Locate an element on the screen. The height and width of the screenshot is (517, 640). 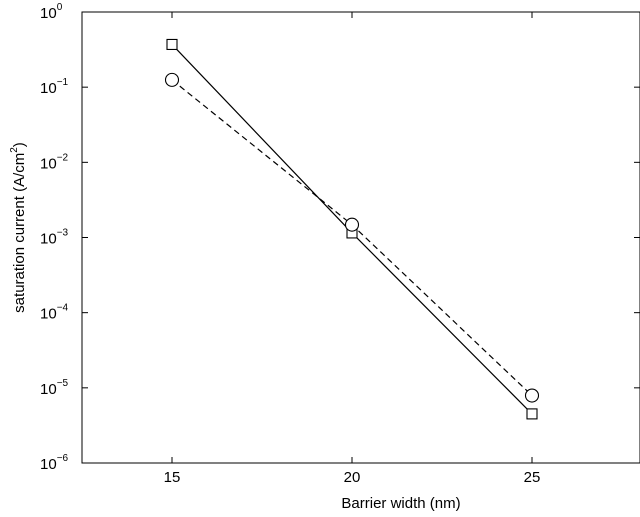
y-axis-label: saturation current (A/cm2) is located at coordinates (18, 227).